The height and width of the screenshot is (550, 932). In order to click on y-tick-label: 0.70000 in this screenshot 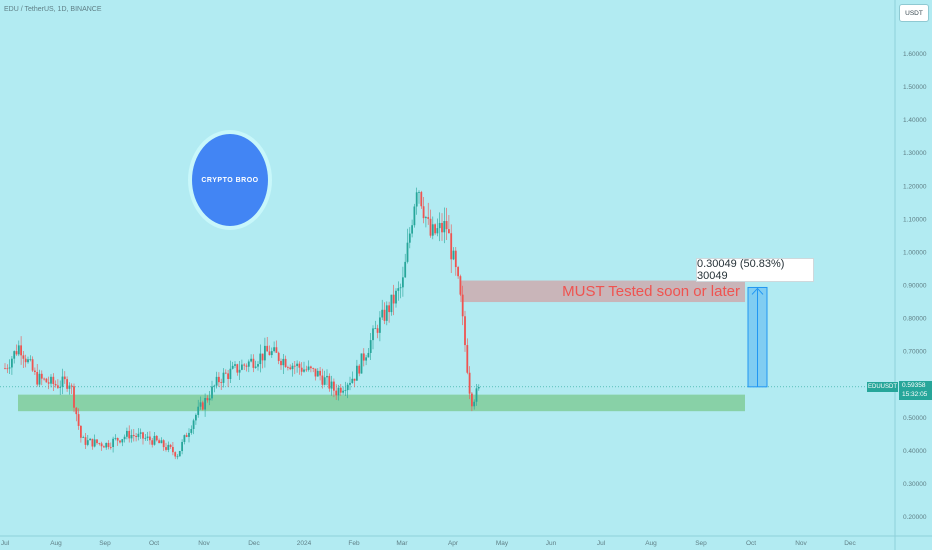, I will do `click(915, 352)`.